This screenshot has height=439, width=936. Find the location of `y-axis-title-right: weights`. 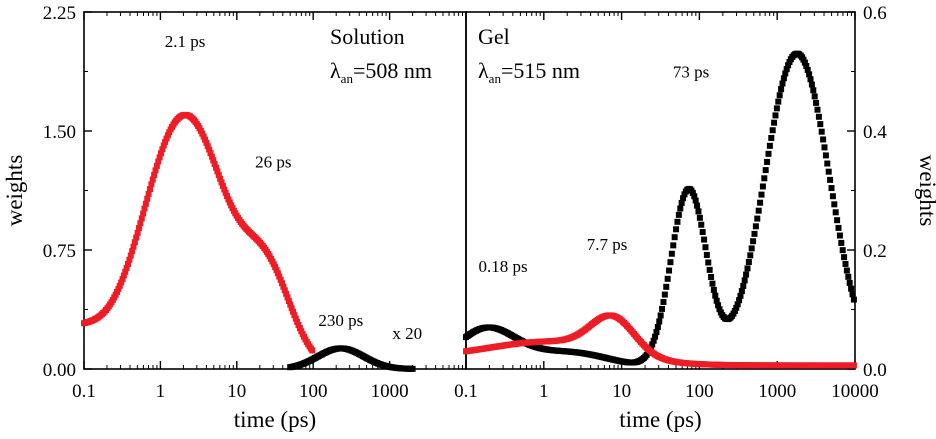

y-axis-title-right: weights is located at coordinates (925, 191).